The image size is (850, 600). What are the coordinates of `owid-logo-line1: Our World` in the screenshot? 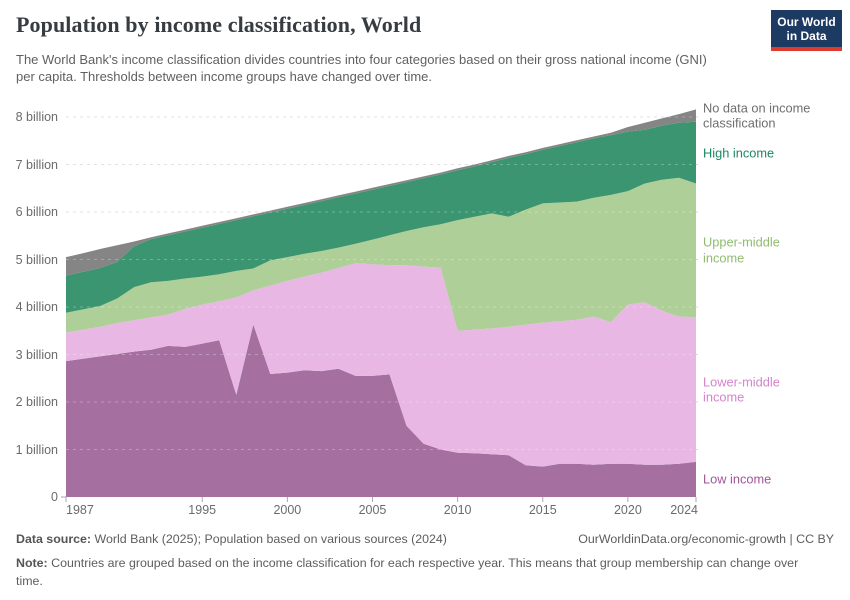 It's located at (806, 22).